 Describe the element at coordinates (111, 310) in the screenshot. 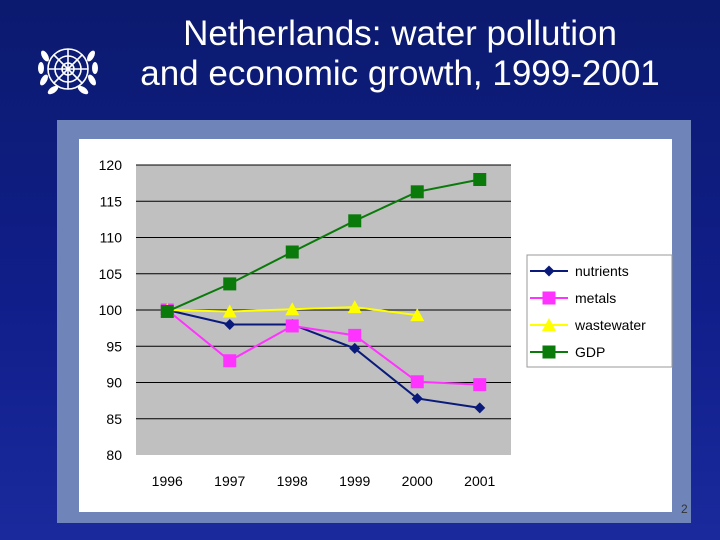

I see `y-tick-label: 100` at that location.